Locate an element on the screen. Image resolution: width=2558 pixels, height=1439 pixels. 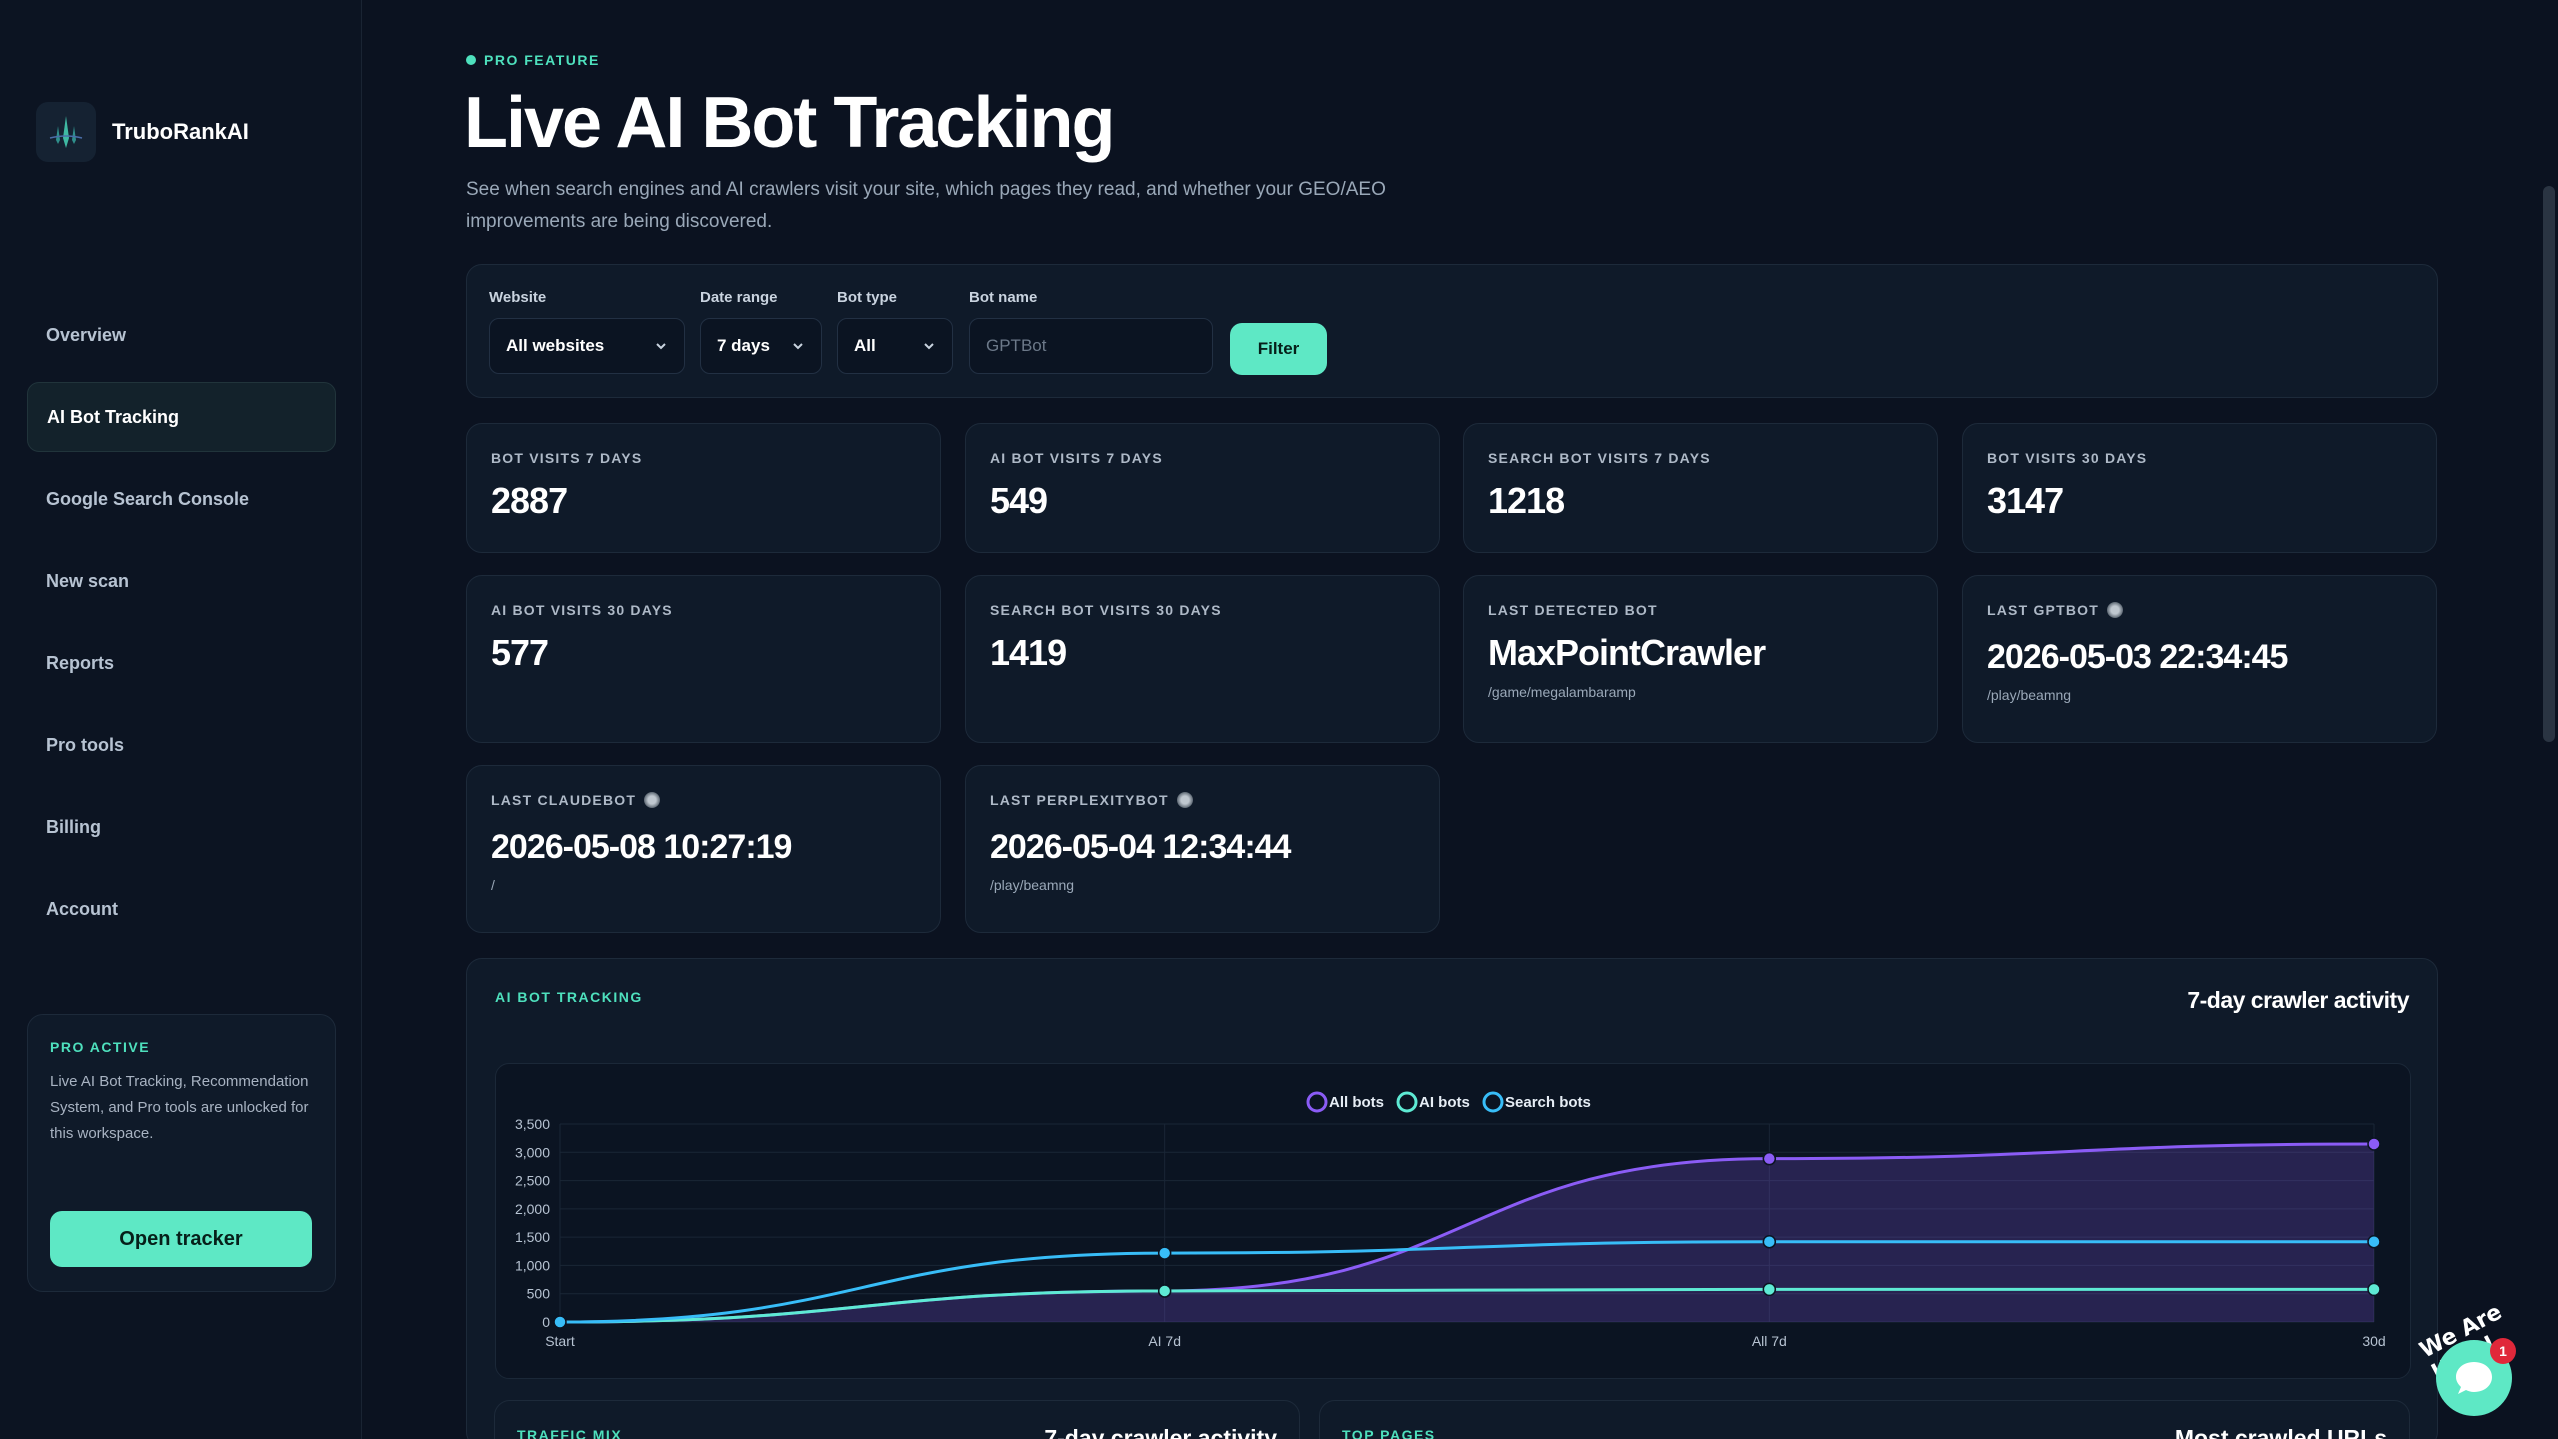
panel-eyebrow: AI BOT TRACKING is located at coordinates (569, 997).